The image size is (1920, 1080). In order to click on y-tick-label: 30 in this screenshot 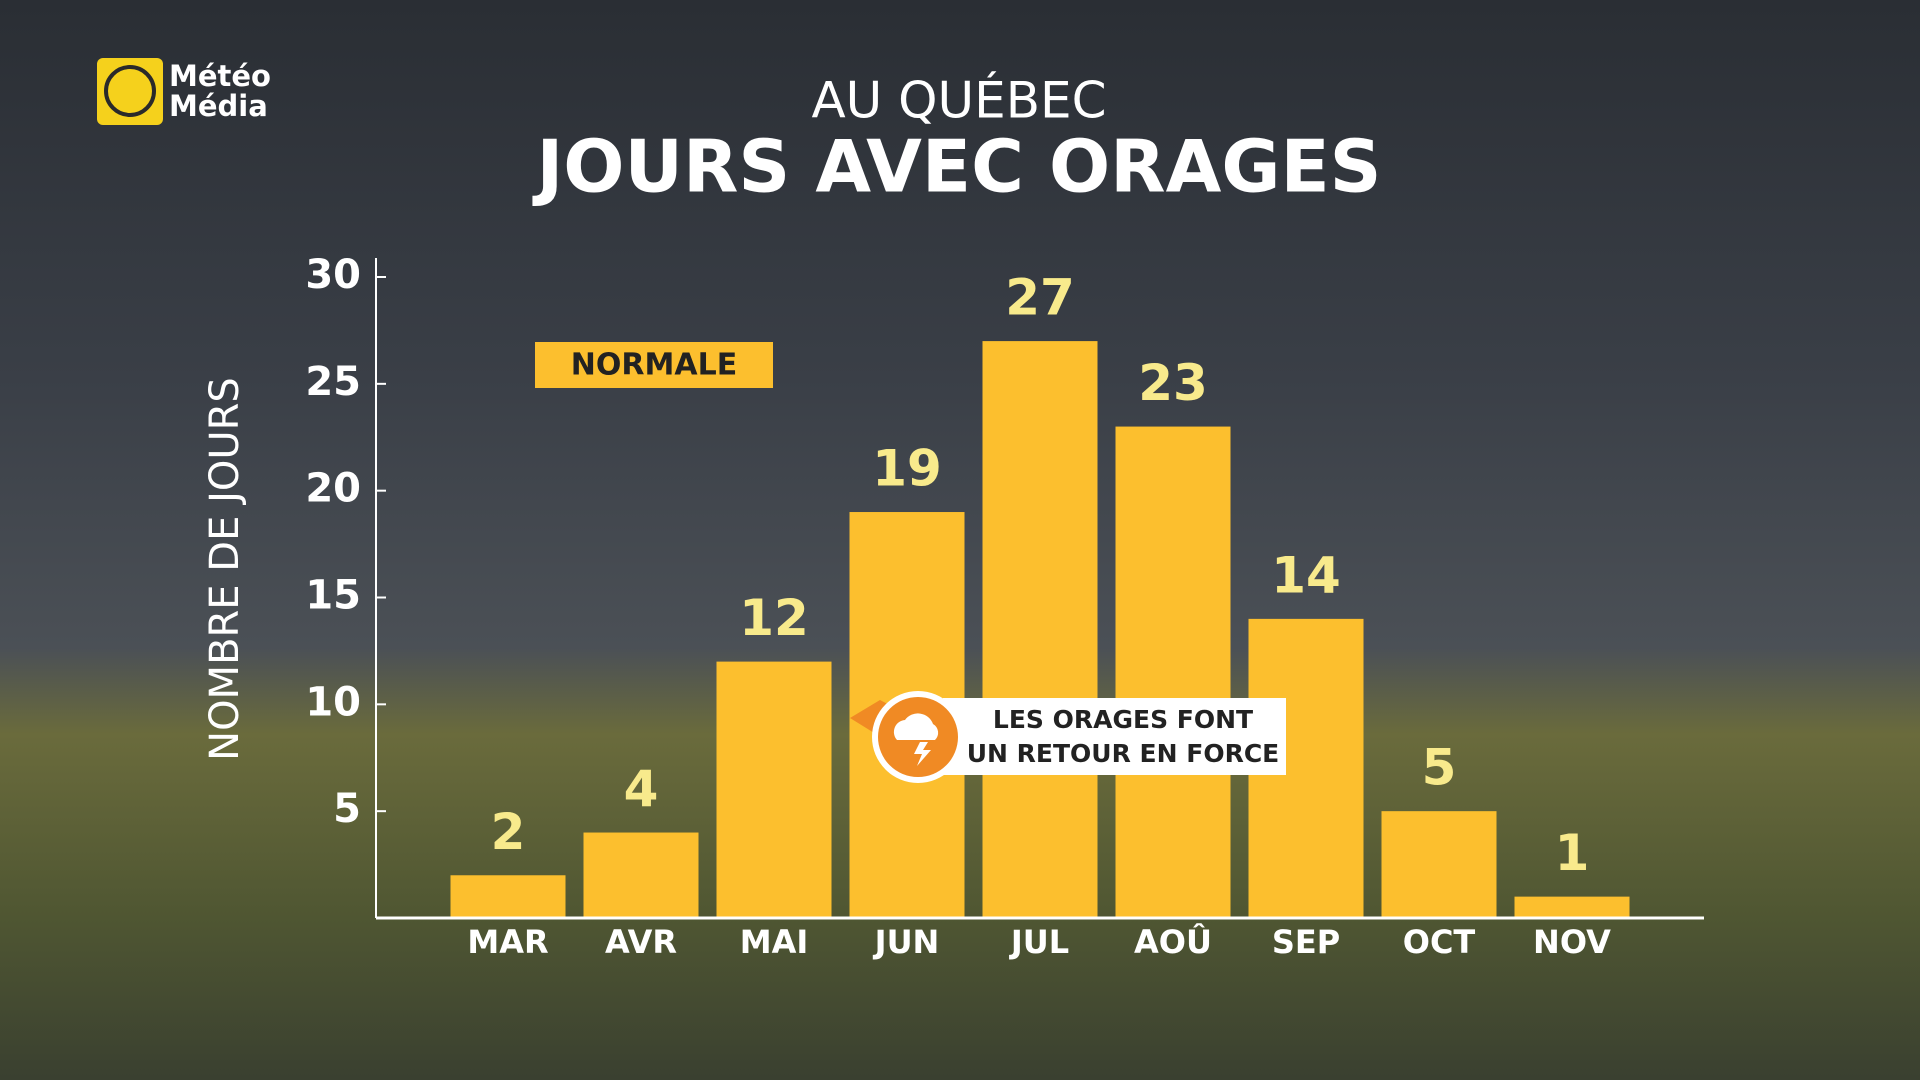, I will do `click(333, 275)`.